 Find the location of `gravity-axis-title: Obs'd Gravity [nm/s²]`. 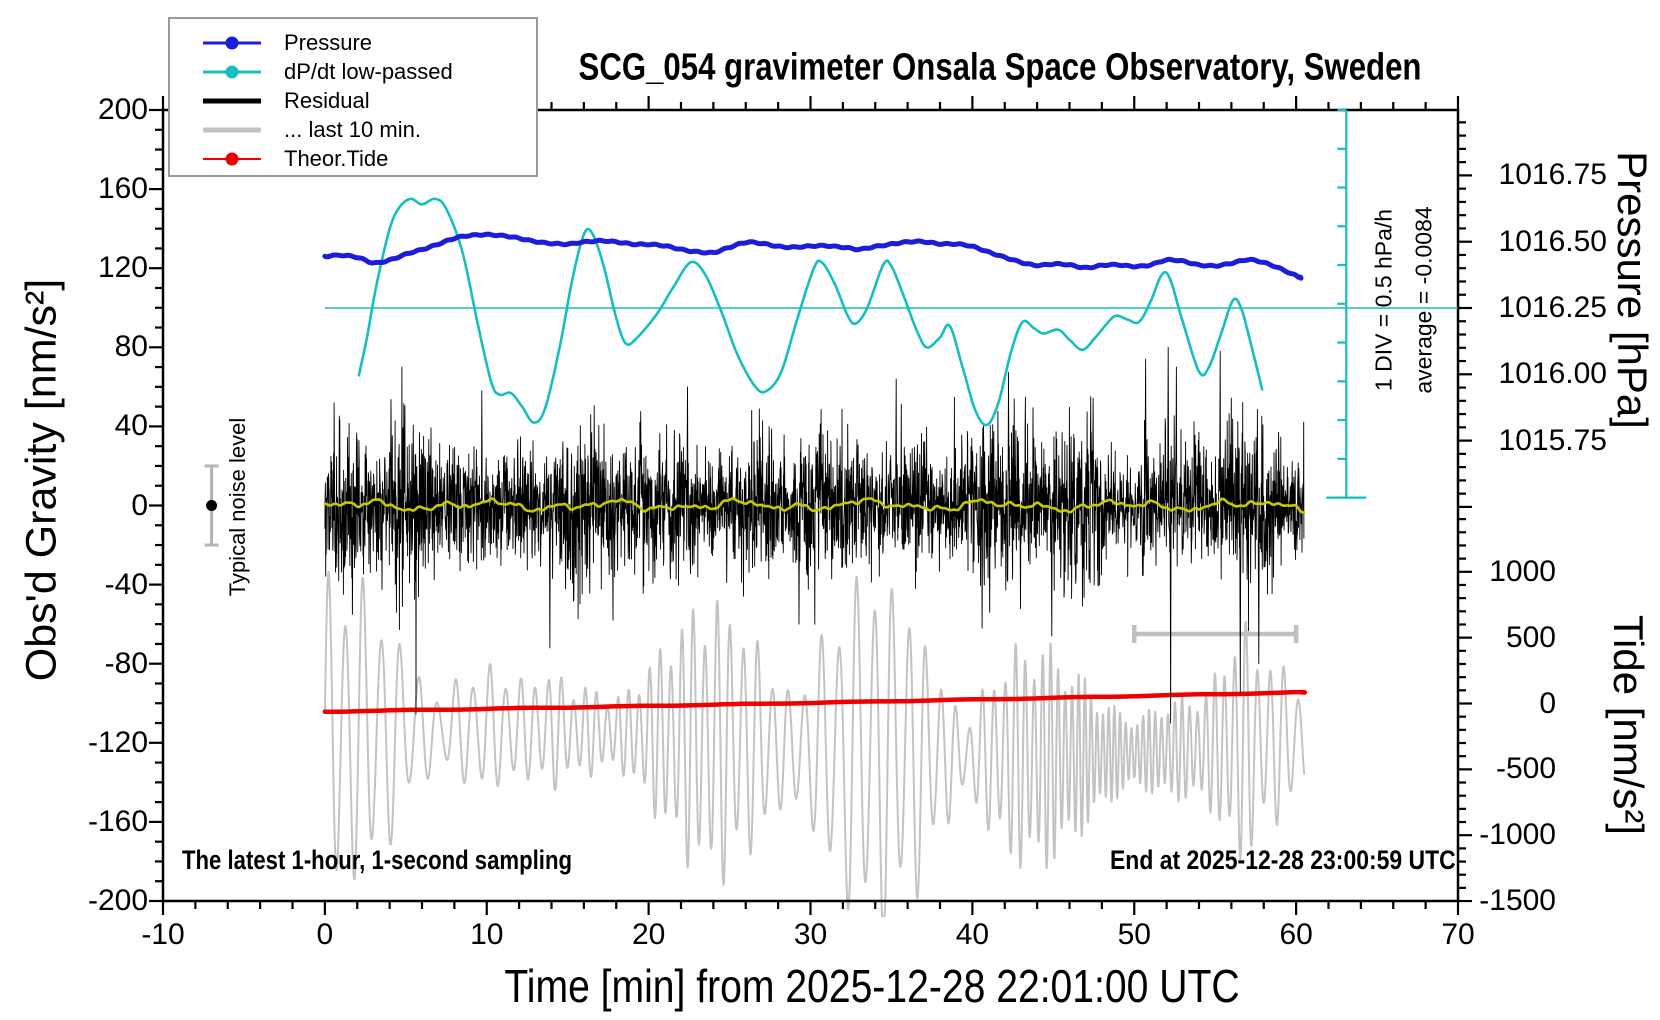

gravity-axis-title: Obs'd Gravity [nm/s²] is located at coordinates (41, 480).